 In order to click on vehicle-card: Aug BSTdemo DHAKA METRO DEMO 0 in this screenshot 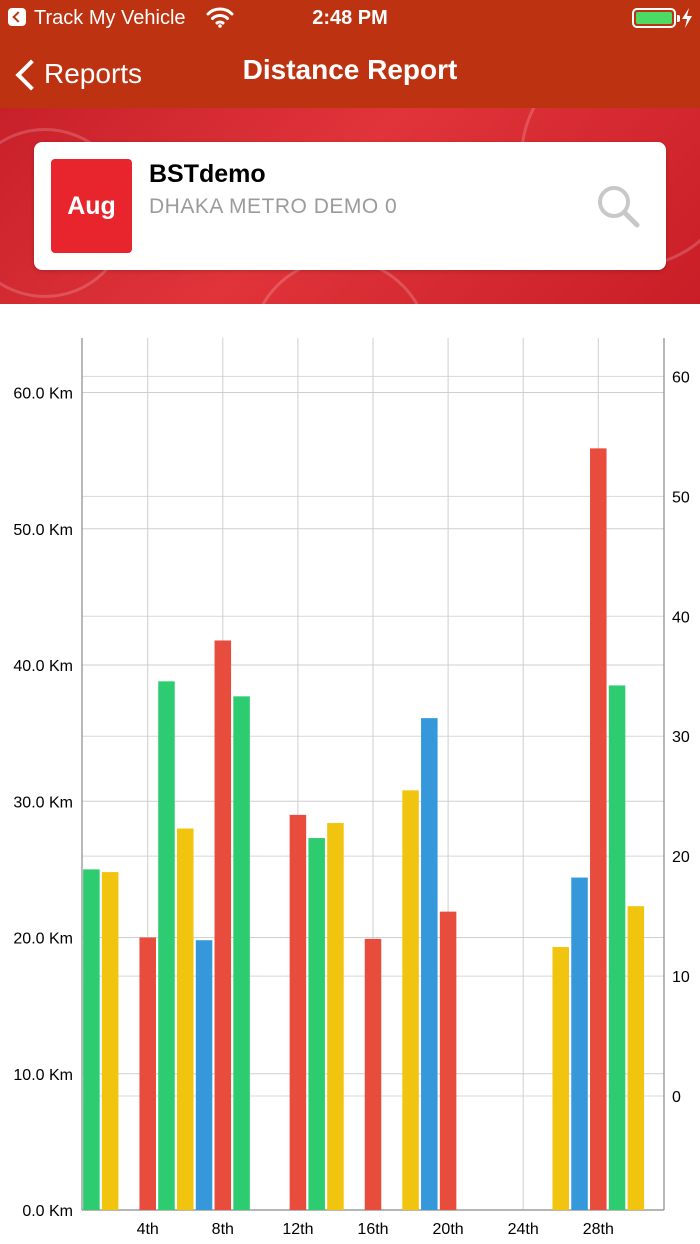, I will do `click(350, 206)`.